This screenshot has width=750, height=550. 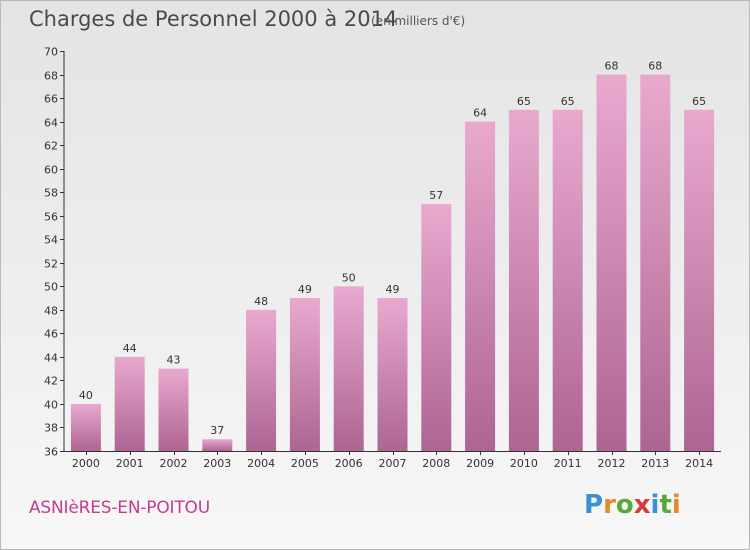 What do you see at coordinates (86, 463) in the screenshot?
I see `x-tick-label-2000: 2000` at bounding box center [86, 463].